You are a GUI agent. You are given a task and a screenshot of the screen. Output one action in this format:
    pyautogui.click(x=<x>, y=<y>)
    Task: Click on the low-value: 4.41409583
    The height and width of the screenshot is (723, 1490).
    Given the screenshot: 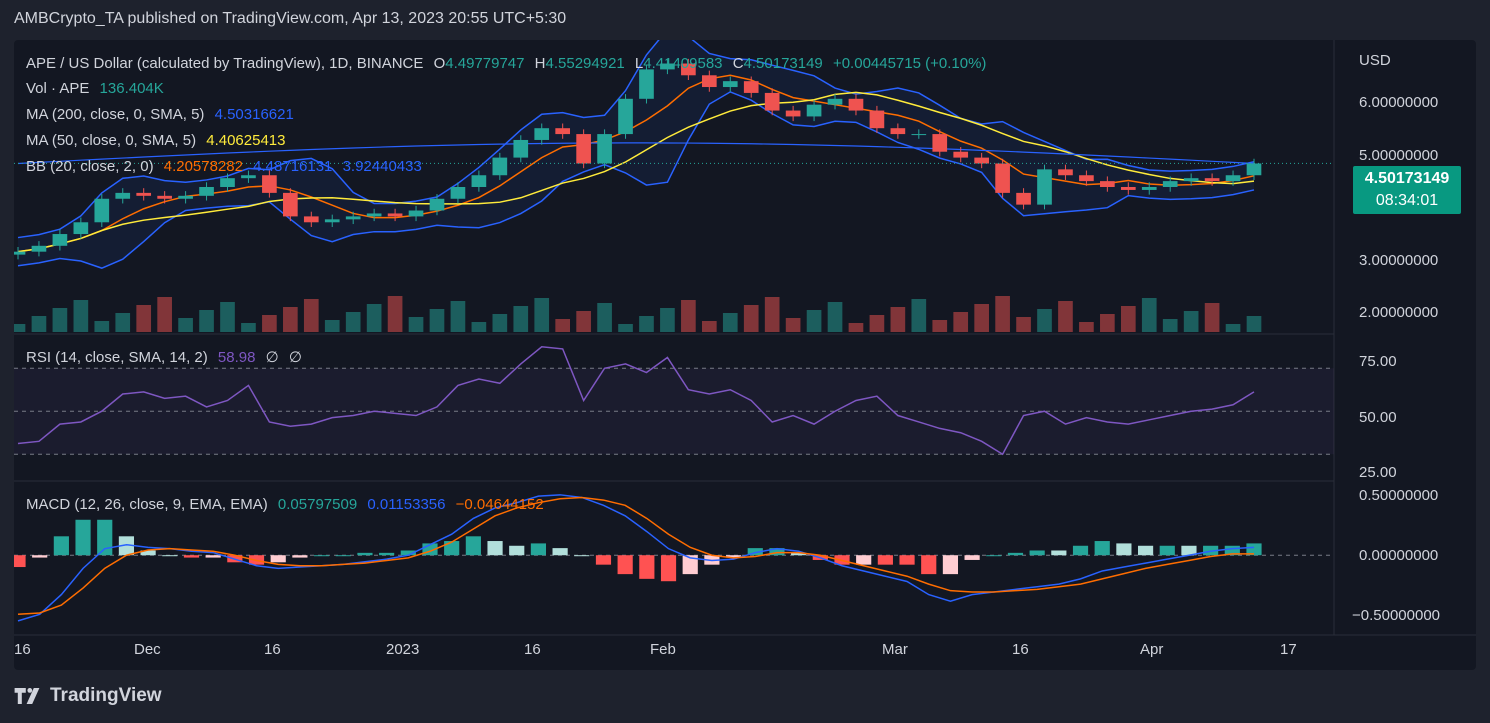 What is the action you would take?
    pyautogui.click(x=683, y=63)
    